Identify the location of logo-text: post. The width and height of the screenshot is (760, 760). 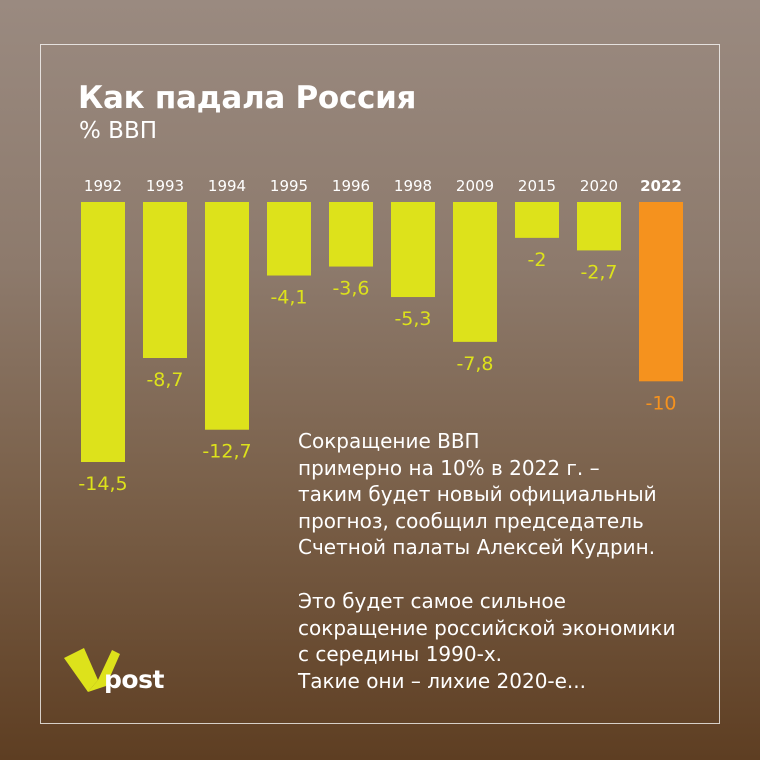
(134, 679).